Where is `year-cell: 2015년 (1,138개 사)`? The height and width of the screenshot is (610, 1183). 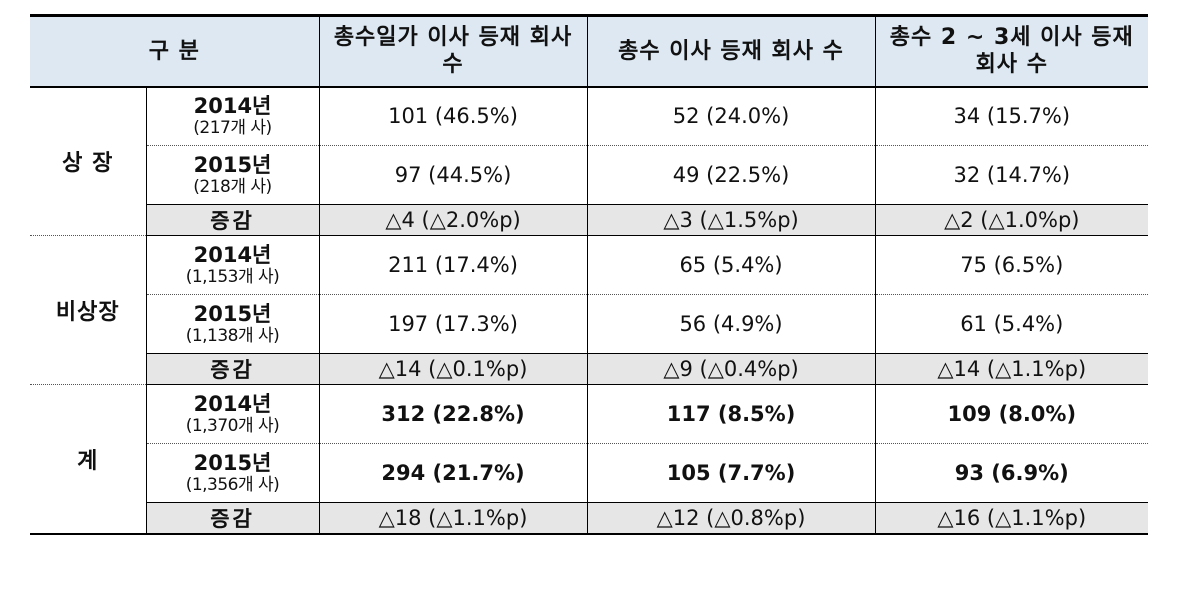
year-cell: 2015년 (1,138개 사) is located at coordinates (233, 324).